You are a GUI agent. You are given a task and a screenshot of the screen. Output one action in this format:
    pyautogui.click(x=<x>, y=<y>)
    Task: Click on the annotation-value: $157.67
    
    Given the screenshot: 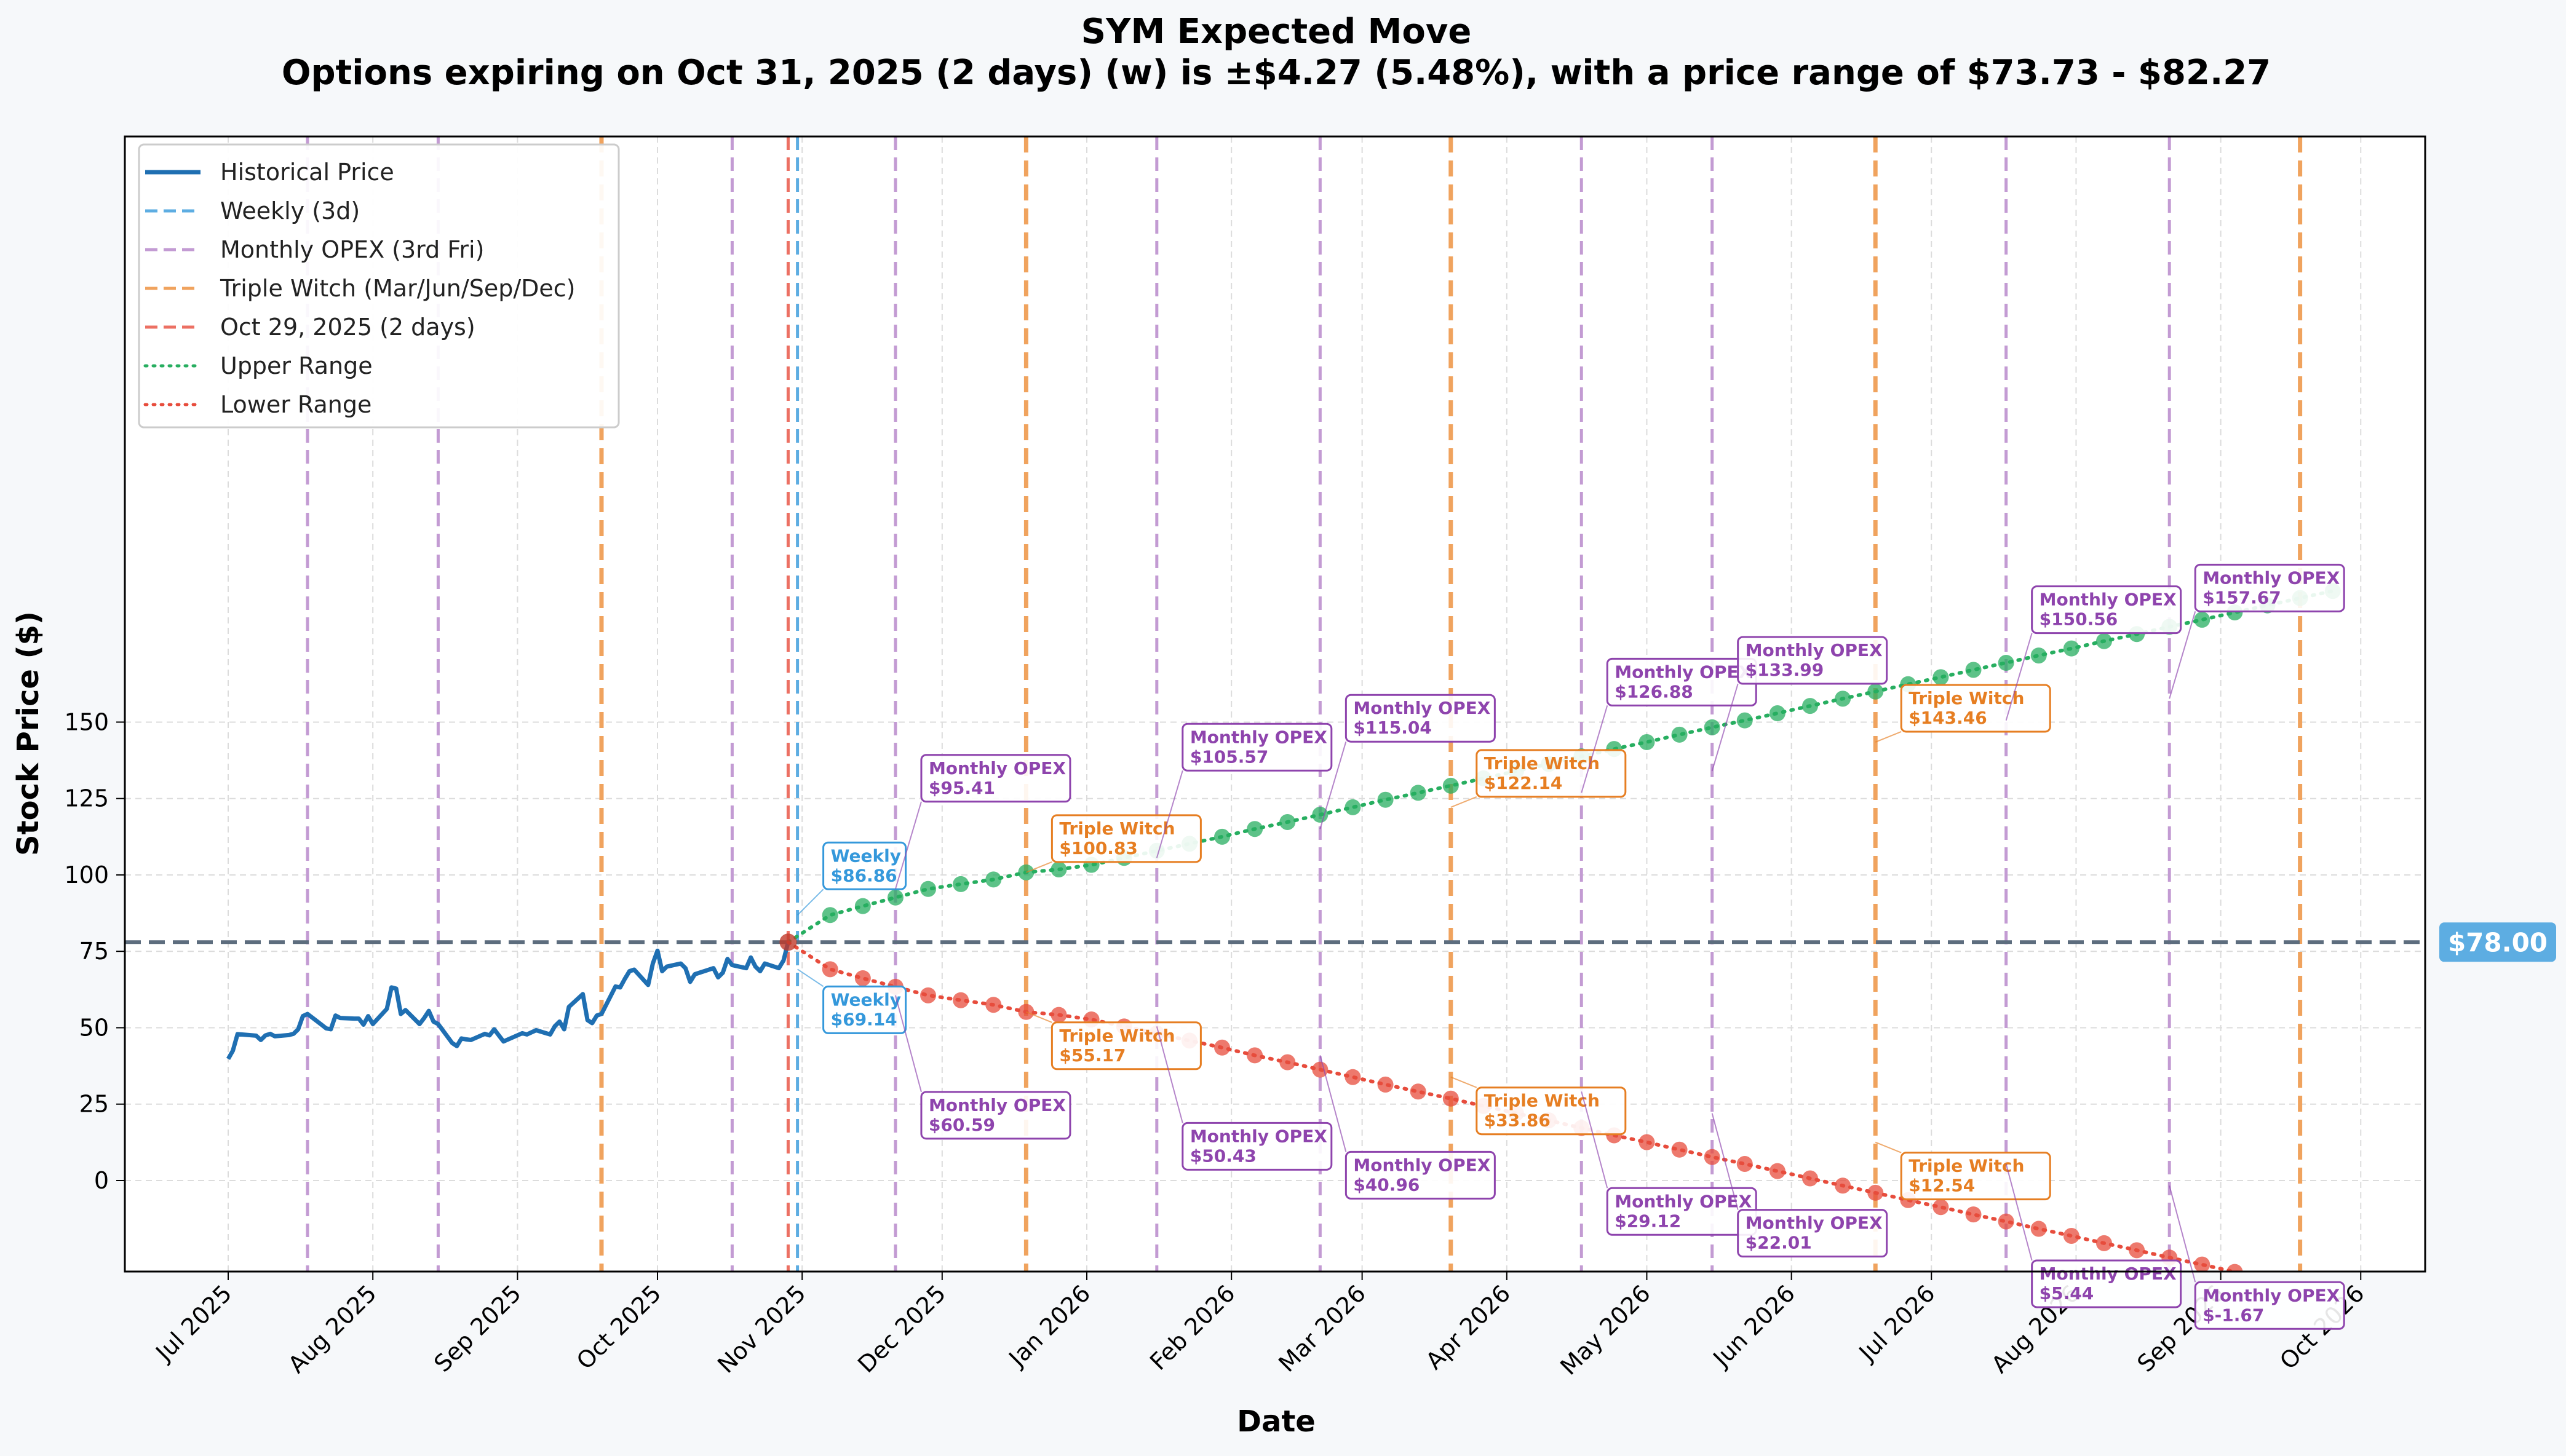 What is the action you would take?
    pyautogui.click(x=2242, y=597)
    